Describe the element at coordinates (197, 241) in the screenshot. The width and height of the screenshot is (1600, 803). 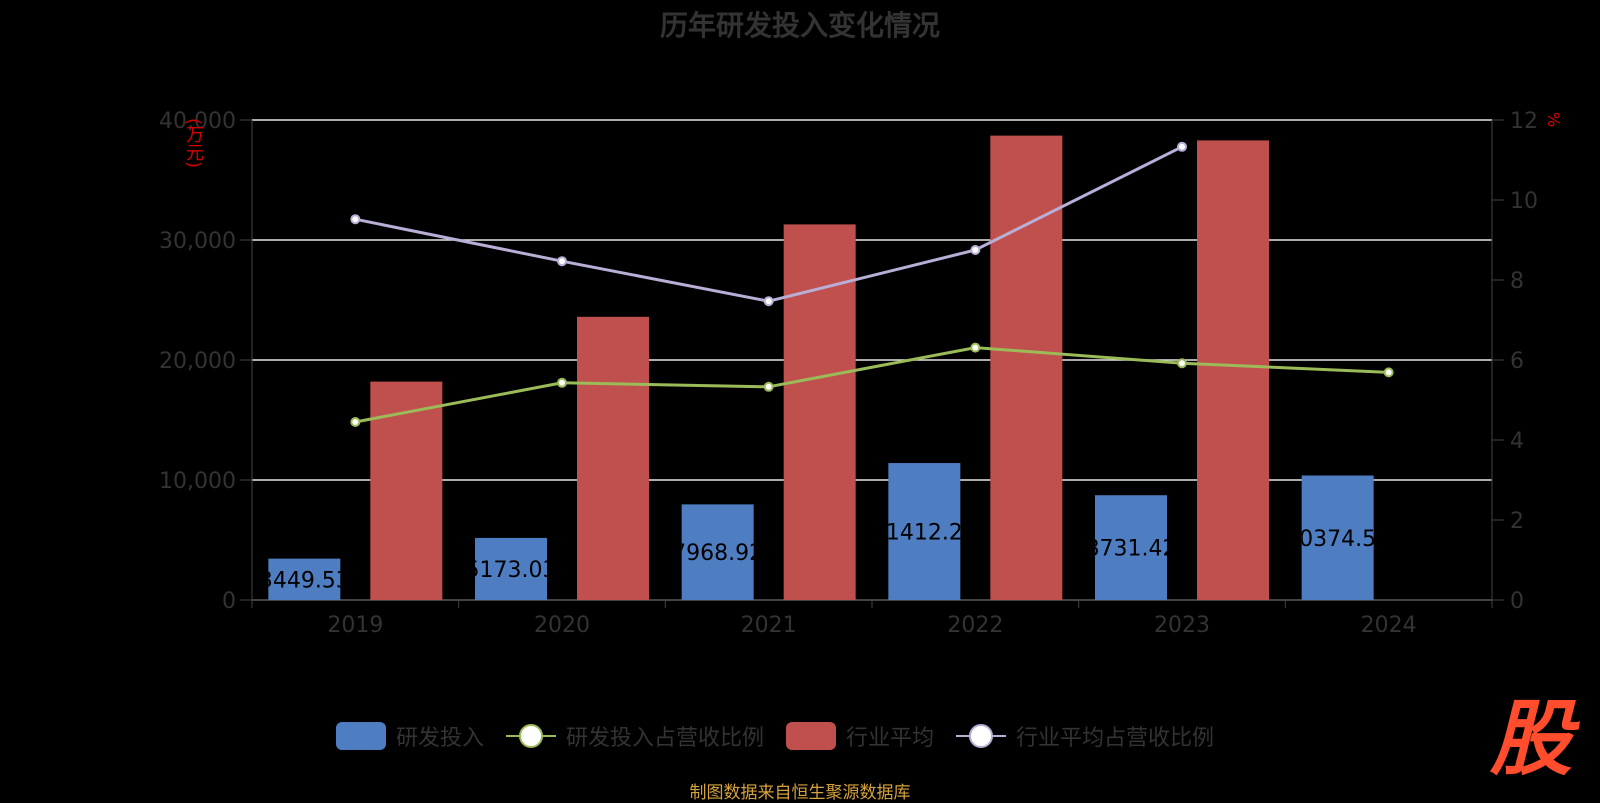
I see `left-tick-label: 30,000` at that location.